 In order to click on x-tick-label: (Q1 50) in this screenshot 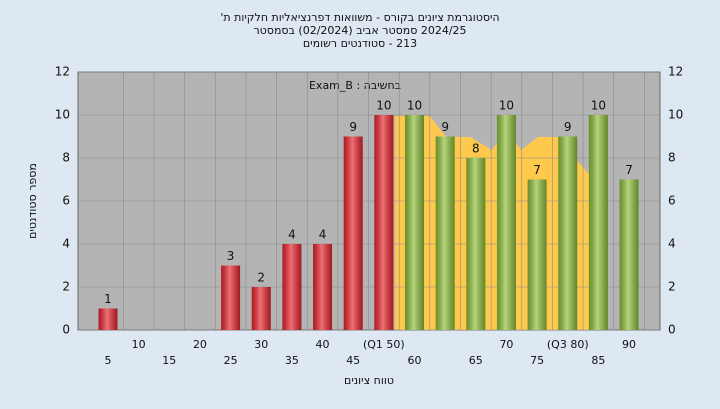, I will do `click(384, 344)`.